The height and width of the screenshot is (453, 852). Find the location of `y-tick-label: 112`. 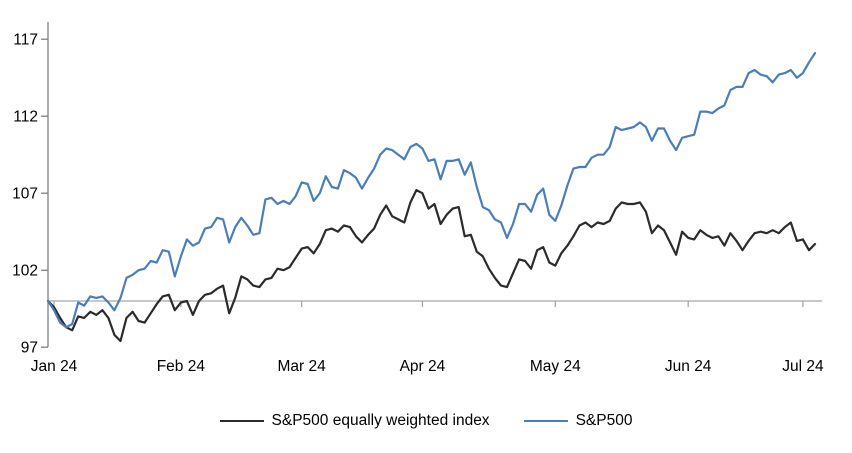

y-tick-label: 112 is located at coordinates (25, 117).